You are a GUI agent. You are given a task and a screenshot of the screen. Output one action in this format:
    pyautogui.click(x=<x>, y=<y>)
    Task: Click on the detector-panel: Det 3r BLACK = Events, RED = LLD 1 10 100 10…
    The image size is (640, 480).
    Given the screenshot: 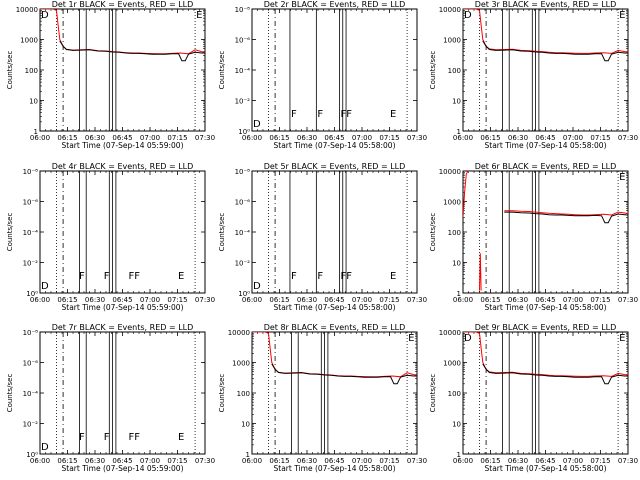 What is the action you would take?
    pyautogui.click(x=533, y=75)
    